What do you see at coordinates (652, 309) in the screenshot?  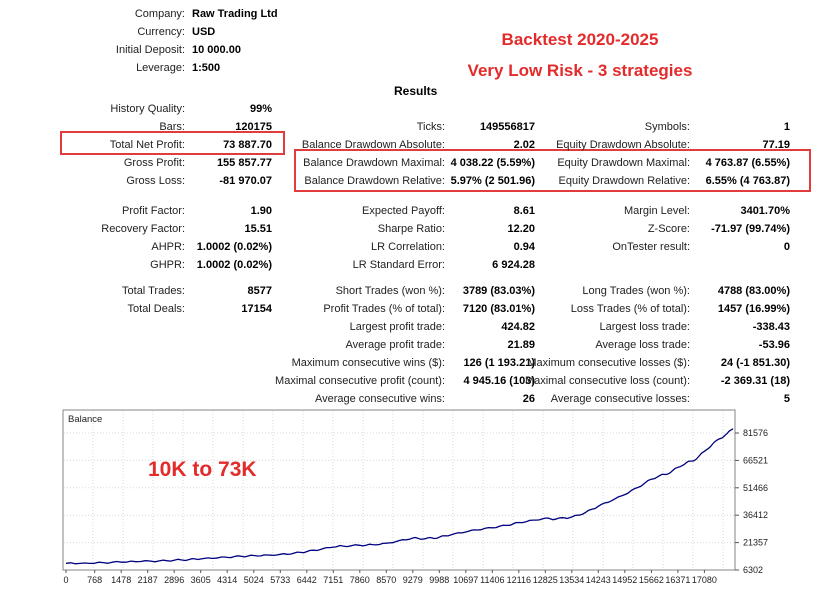 I see `stat-row: Loss Trades (% of total): 1457 (16.99%)` at bounding box center [652, 309].